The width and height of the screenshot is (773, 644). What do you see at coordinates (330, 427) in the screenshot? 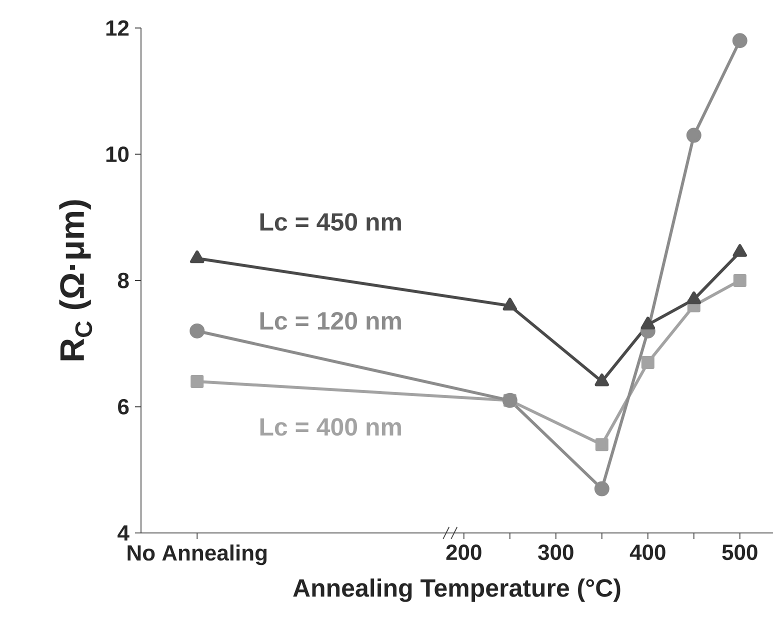
I see `series-label: Lc = 400 nm` at bounding box center [330, 427].